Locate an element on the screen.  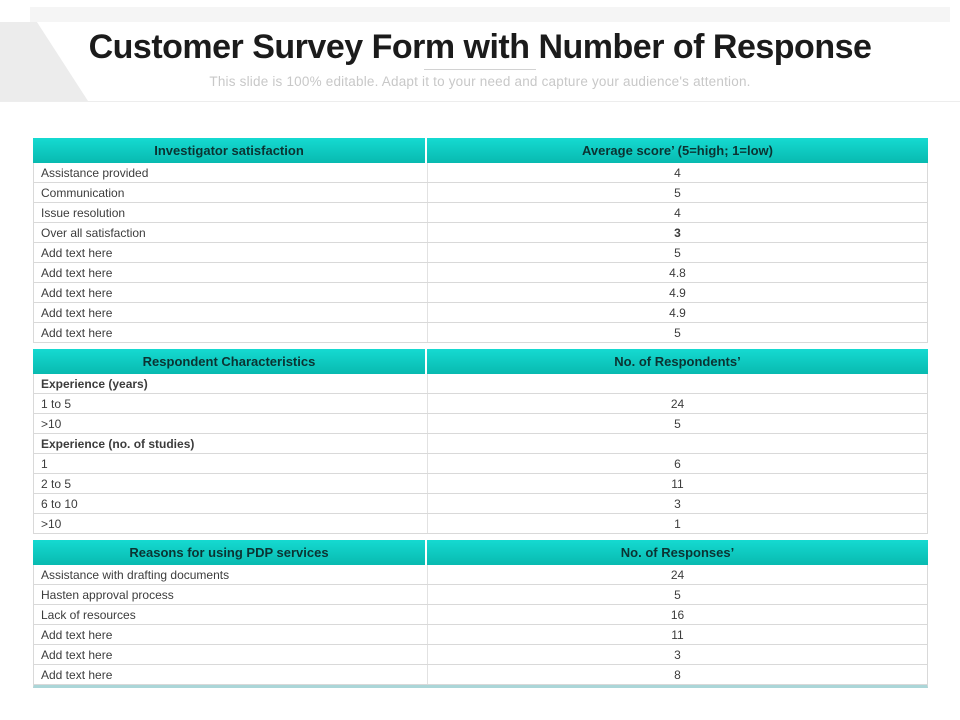
section-header-col1: Reasons for using PDP services is located at coordinates (230, 552).